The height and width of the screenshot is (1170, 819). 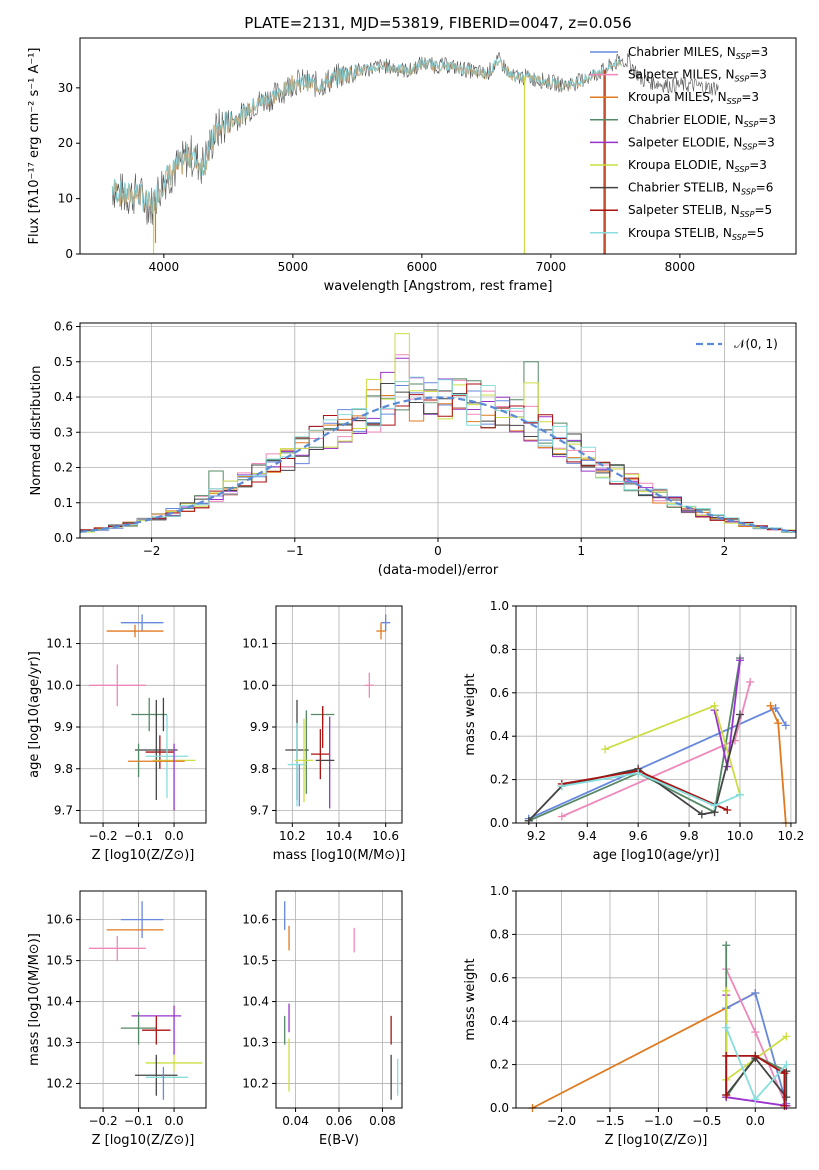 What do you see at coordinates (295, 551) in the screenshot?
I see `x-tick-label: −1` at bounding box center [295, 551].